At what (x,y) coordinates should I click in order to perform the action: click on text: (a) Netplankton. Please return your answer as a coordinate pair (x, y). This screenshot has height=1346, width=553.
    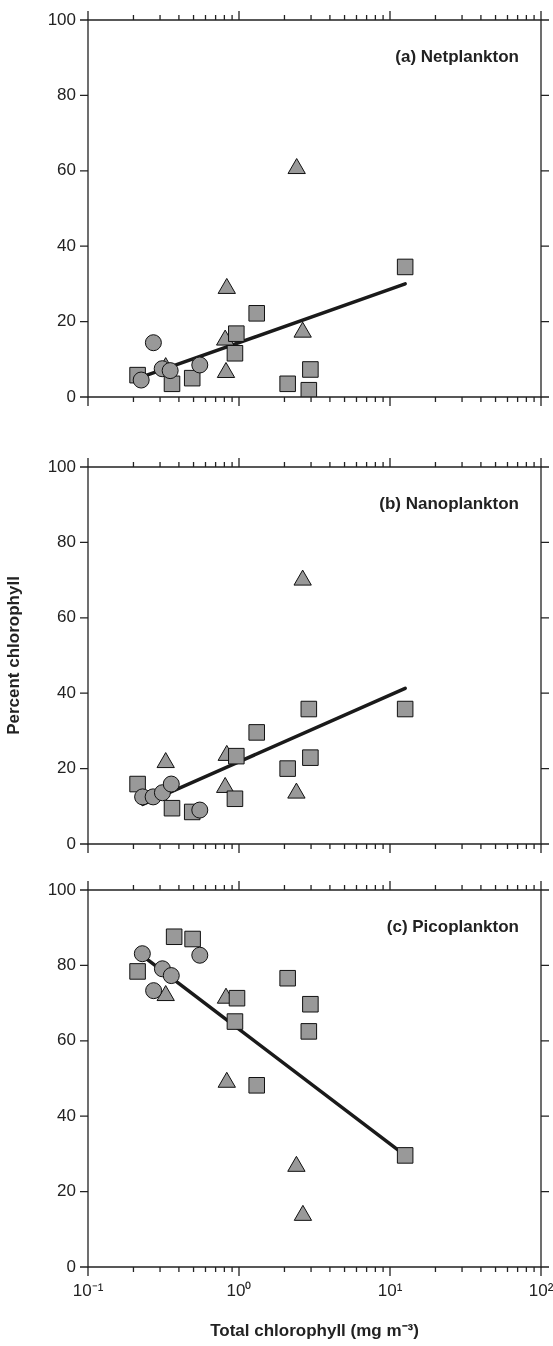
    Looking at the image, I should click on (457, 56).